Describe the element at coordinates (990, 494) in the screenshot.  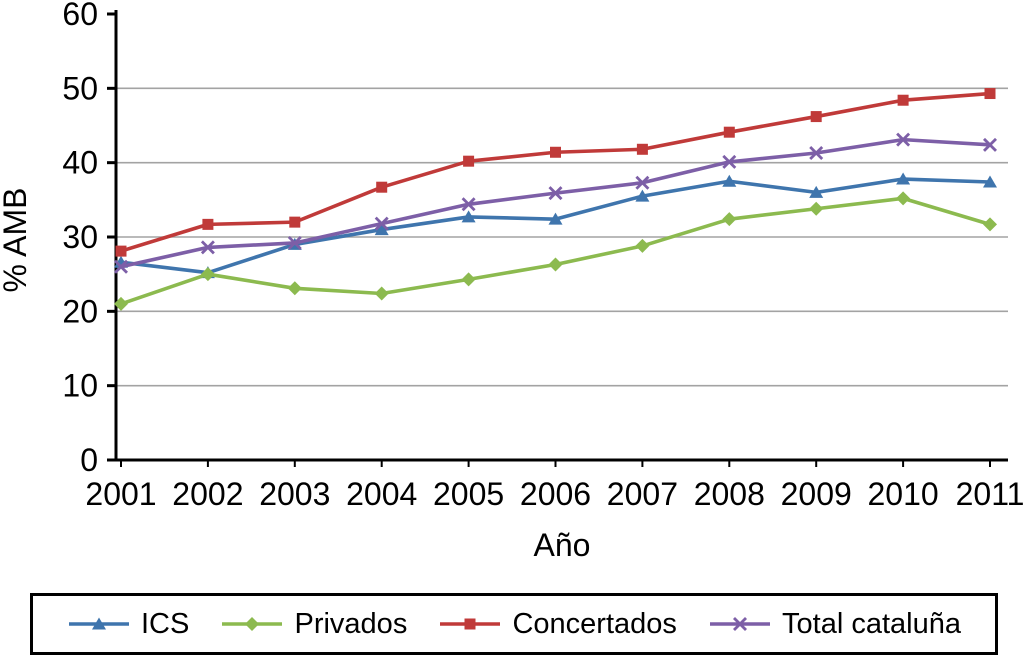
I see `x-tick-label: 2011` at that location.